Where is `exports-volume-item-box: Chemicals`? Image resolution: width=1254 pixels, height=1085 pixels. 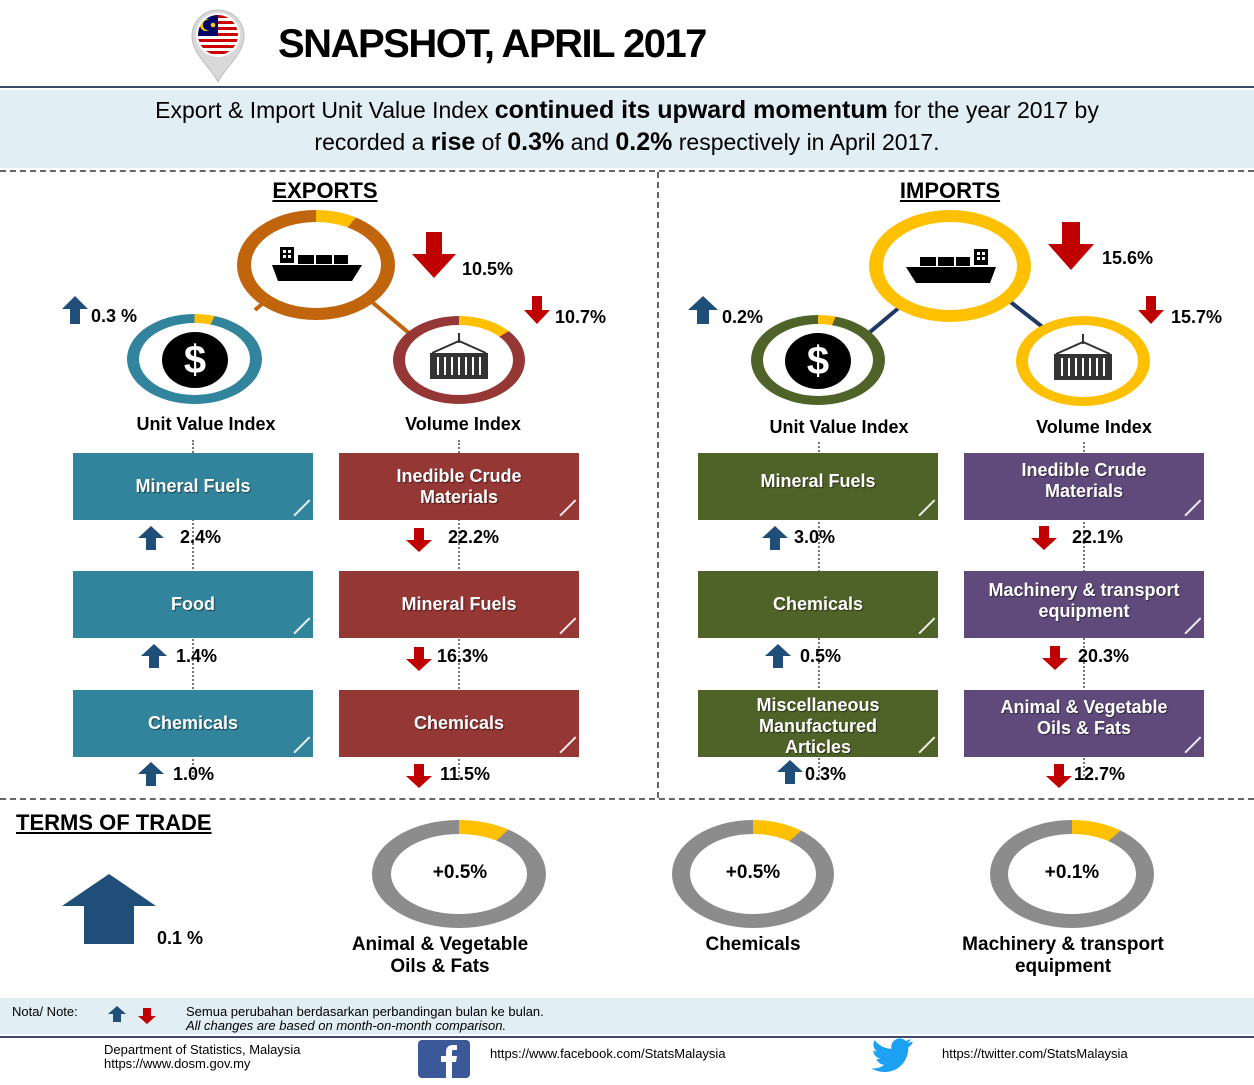
exports-volume-item-box: Chemicals is located at coordinates (459, 723).